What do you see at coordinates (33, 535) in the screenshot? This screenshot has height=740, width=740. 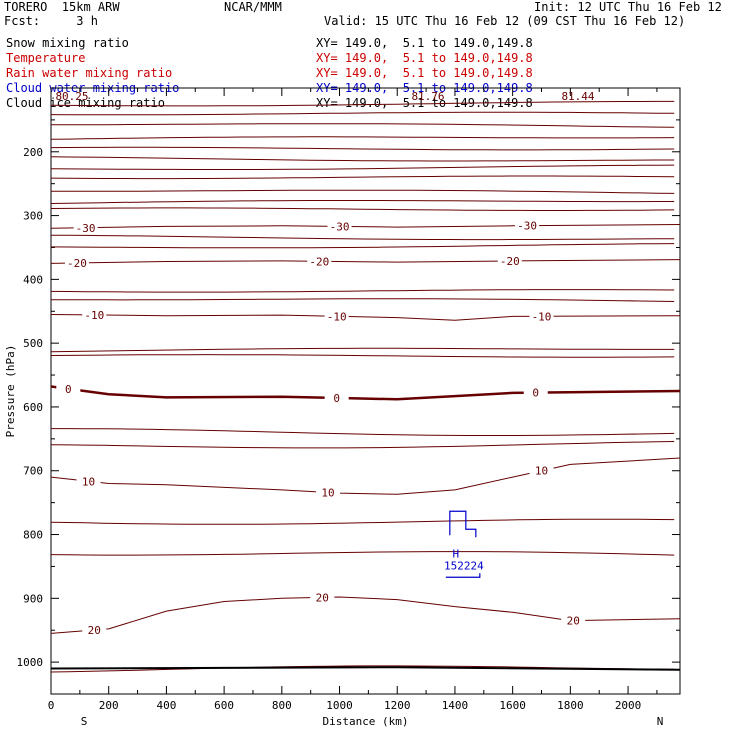 I see `y-tick-label: 800` at bounding box center [33, 535].